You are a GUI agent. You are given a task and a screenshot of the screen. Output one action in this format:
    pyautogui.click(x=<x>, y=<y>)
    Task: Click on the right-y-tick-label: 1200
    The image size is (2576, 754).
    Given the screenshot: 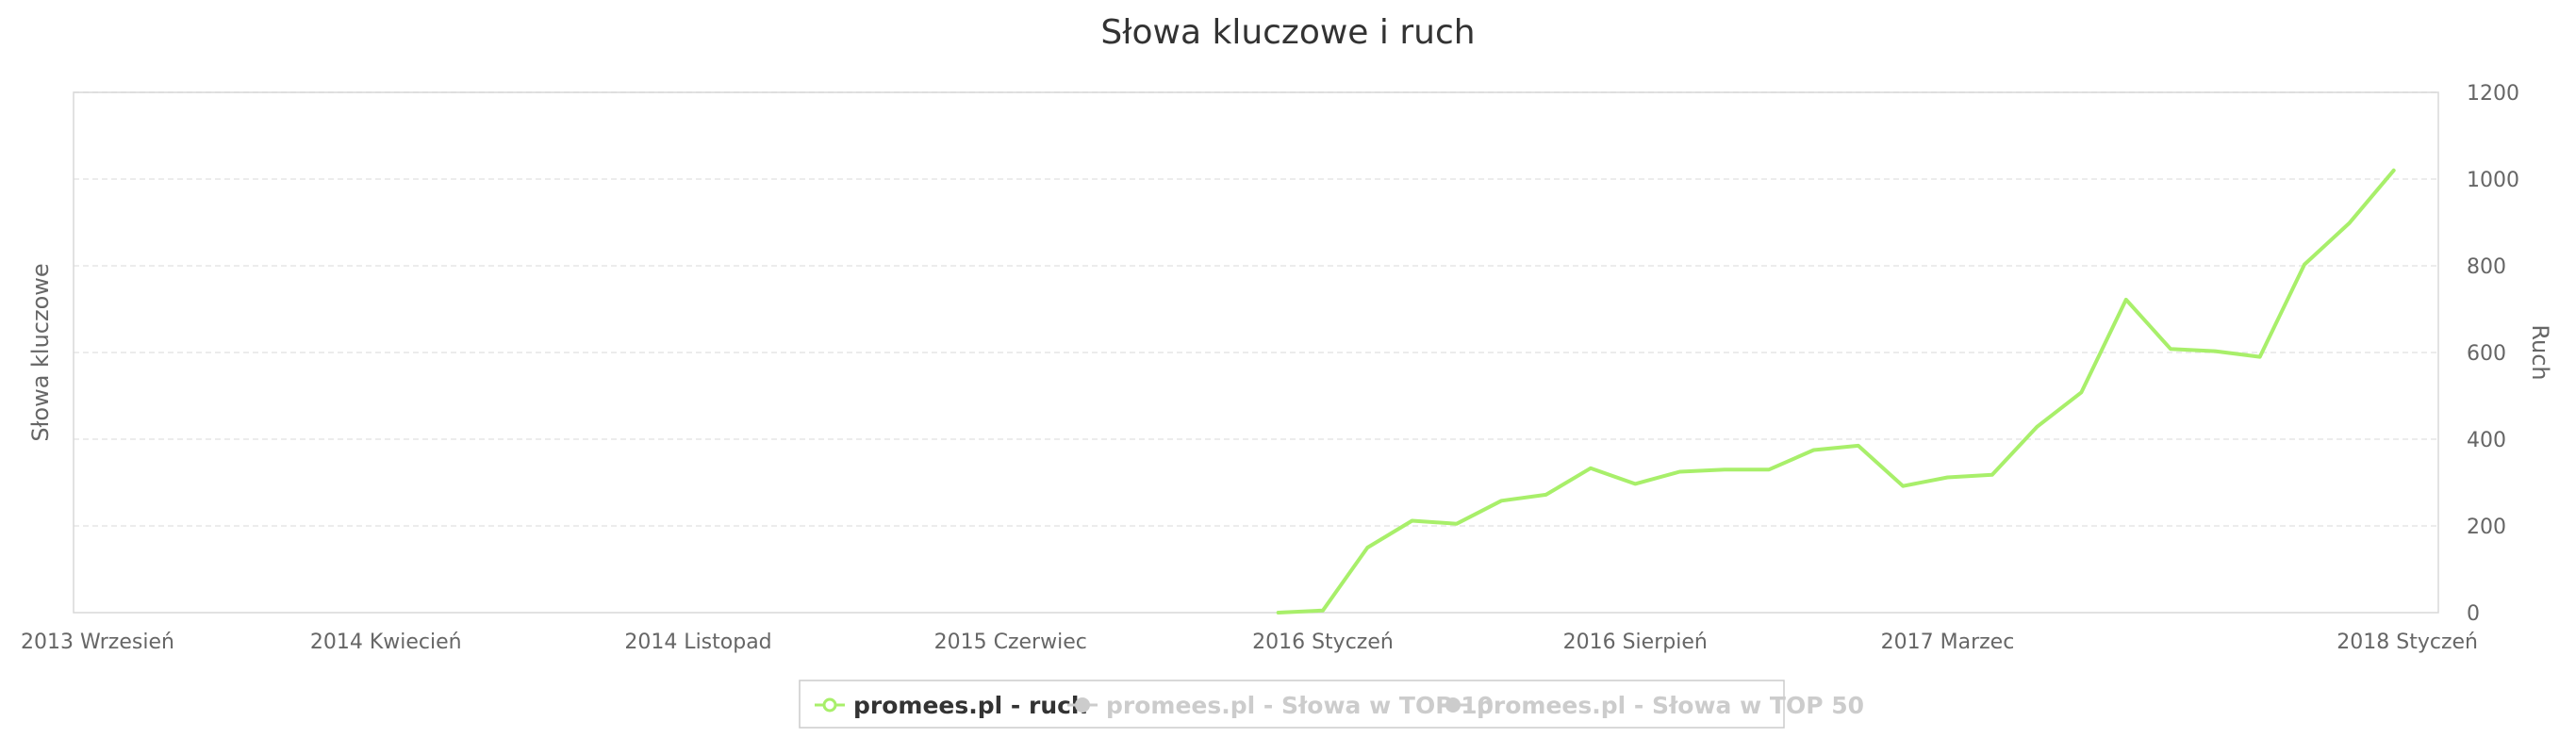 What is the action you would take?
    pyautogui.click(x=2493, y=94)
    